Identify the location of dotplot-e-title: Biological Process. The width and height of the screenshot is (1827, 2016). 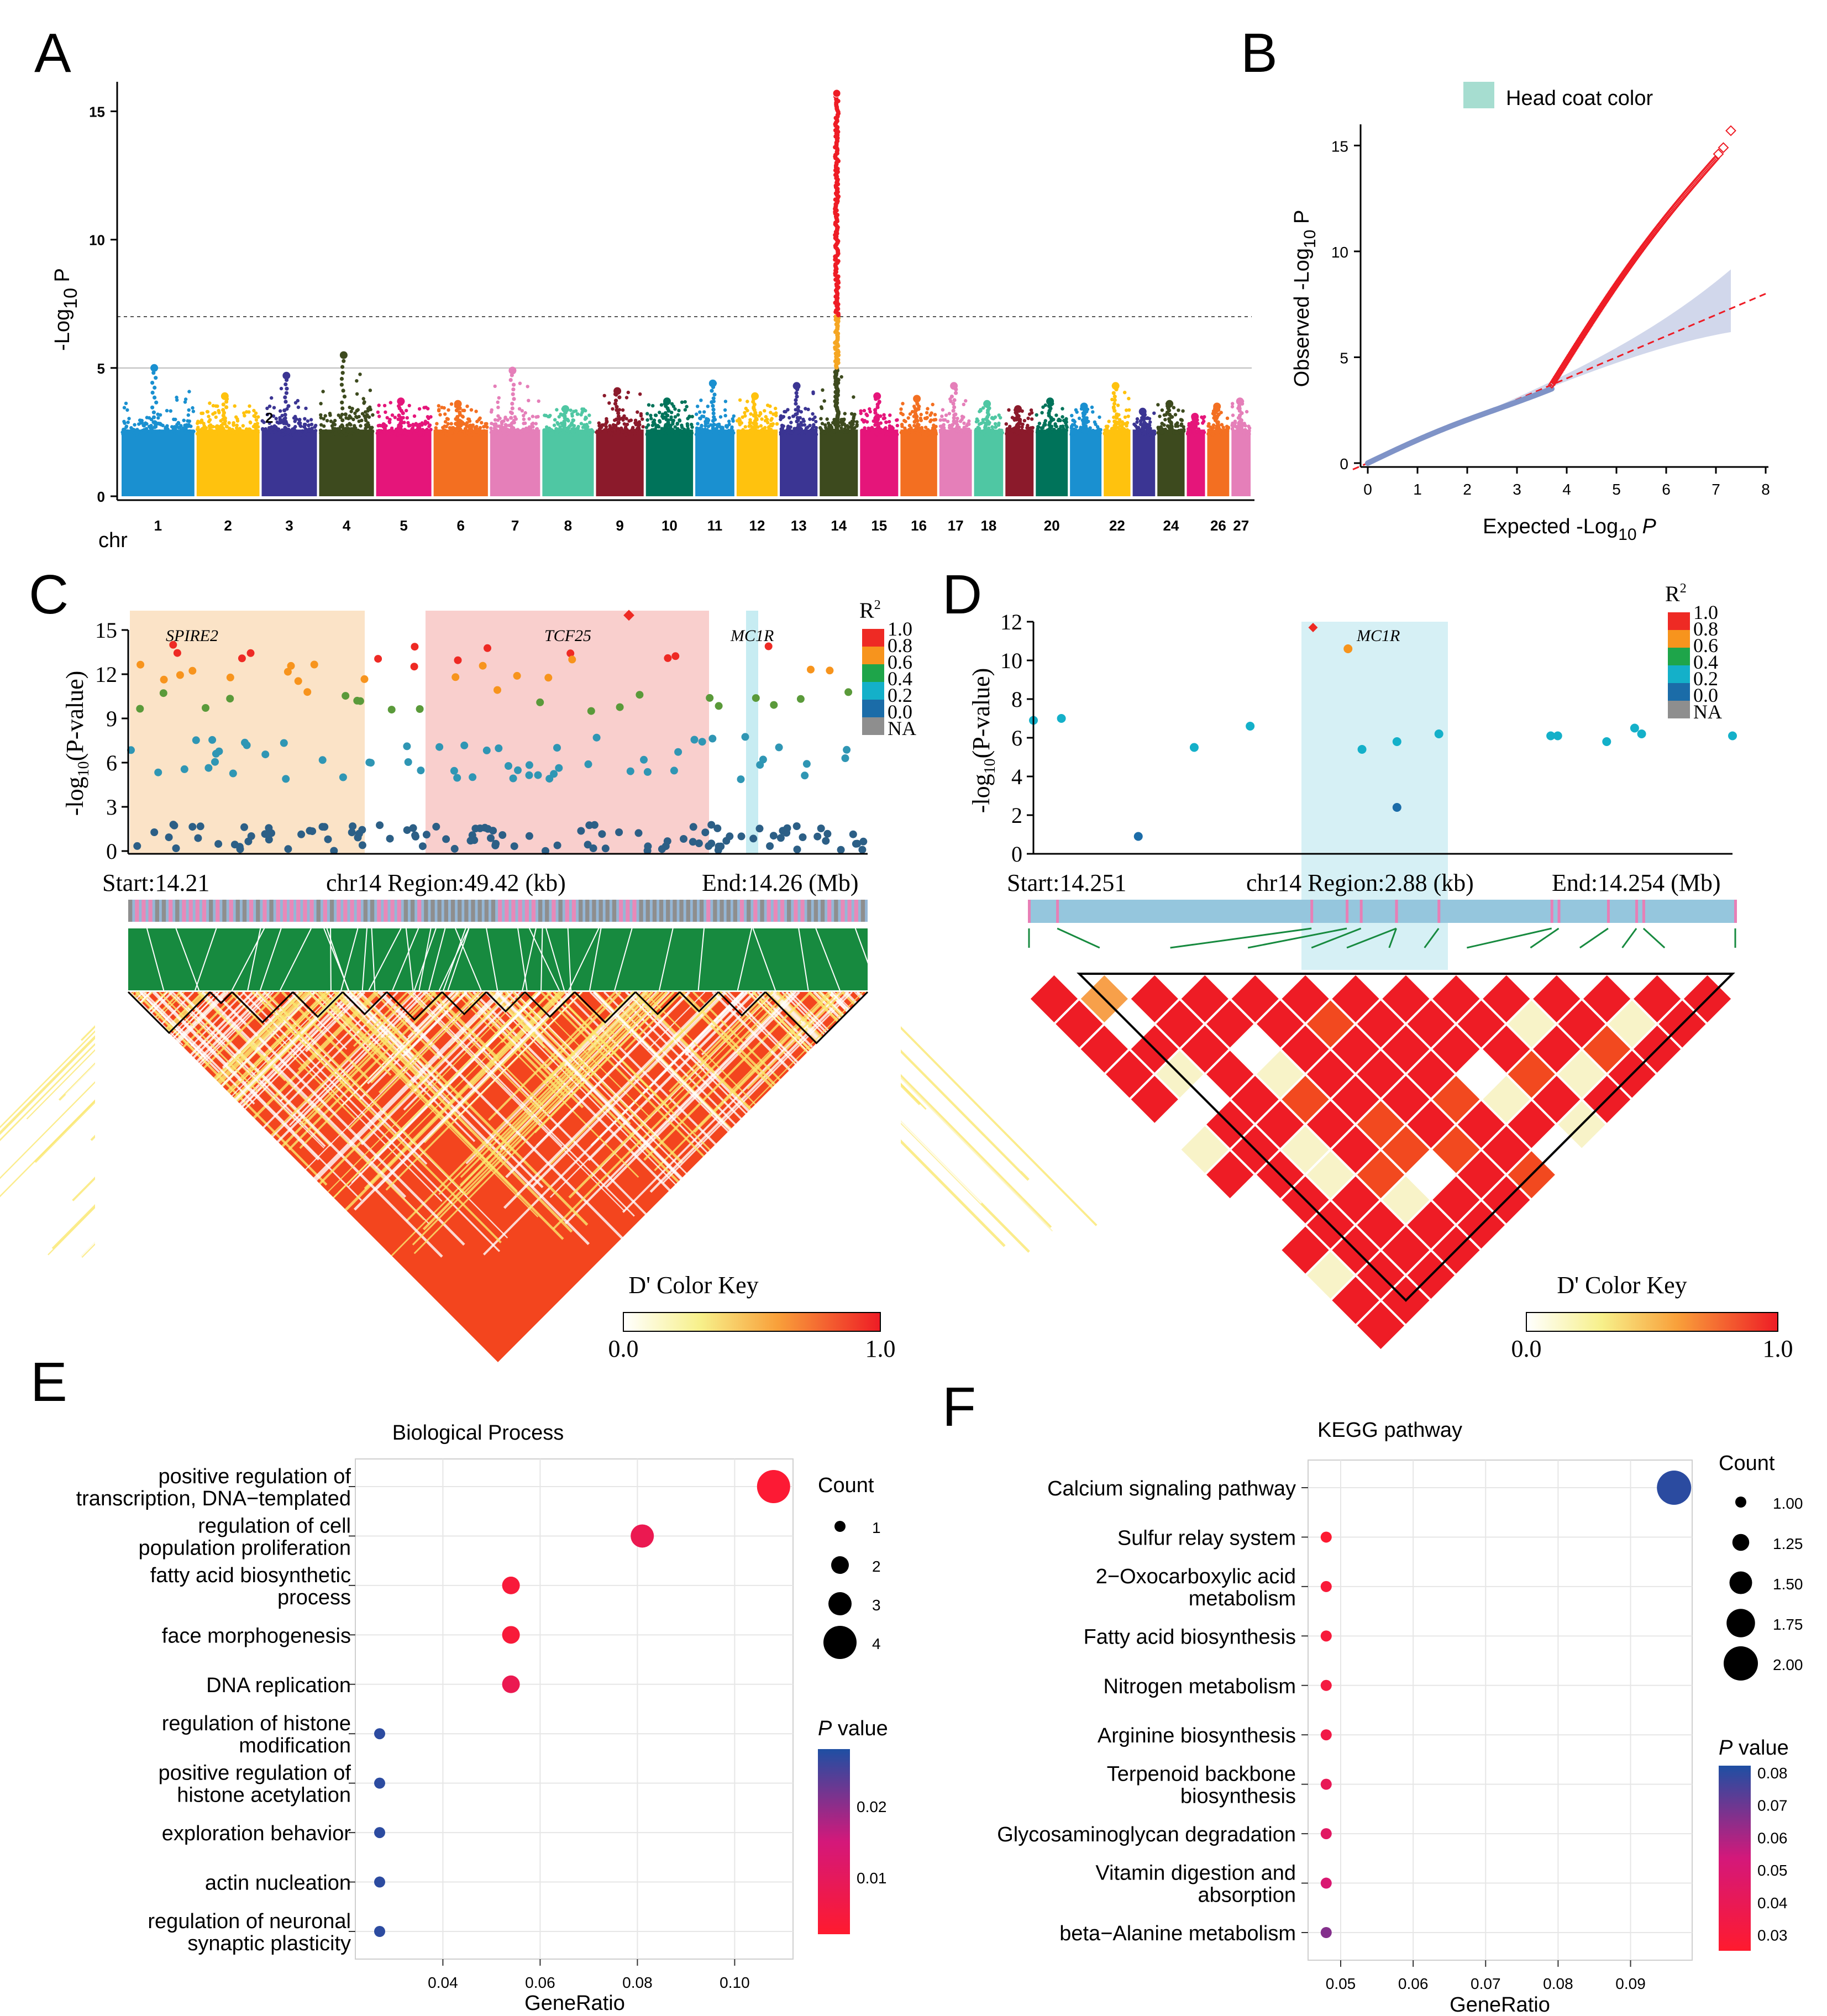
(478, 1433).